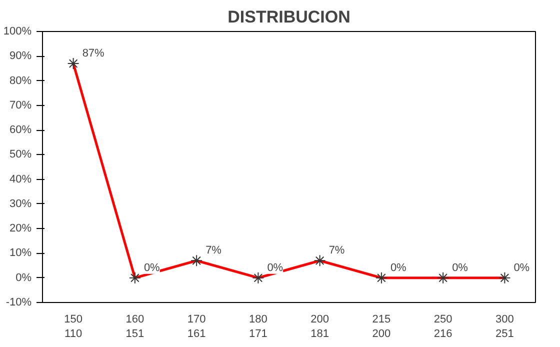 This screenshot has width=560, height=347. What do you see at coordinates (20, 204) in the screenshot?
I see `y-tick-label: 30%` at bounding box center [20, 204].